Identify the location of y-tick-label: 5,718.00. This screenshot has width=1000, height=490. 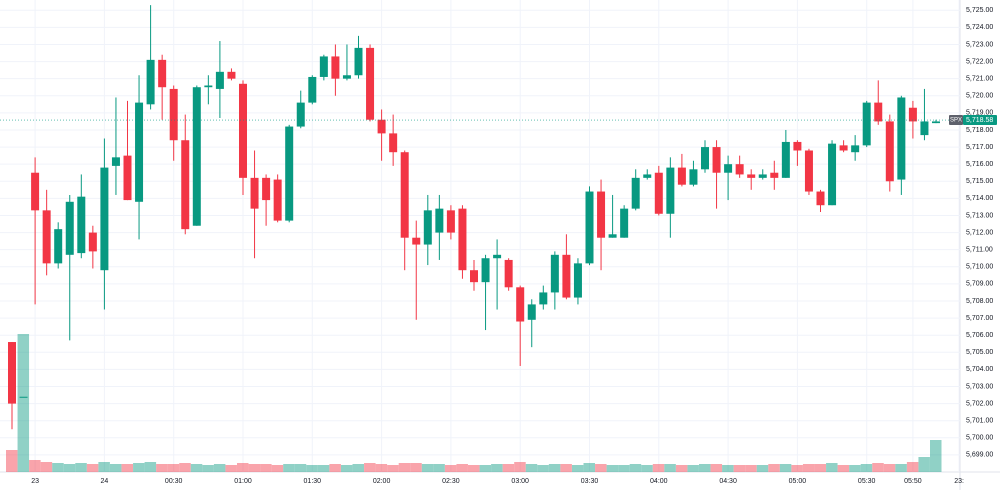
(979, 130).